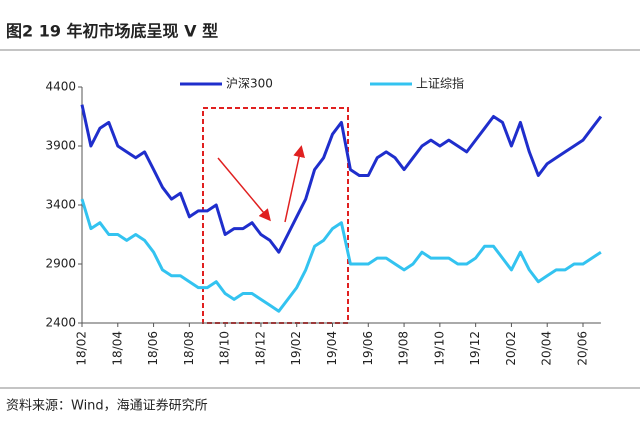 This screenshot has width=640, height=425. I want to click on x-tick-label: 19/08, so click(404, 348).